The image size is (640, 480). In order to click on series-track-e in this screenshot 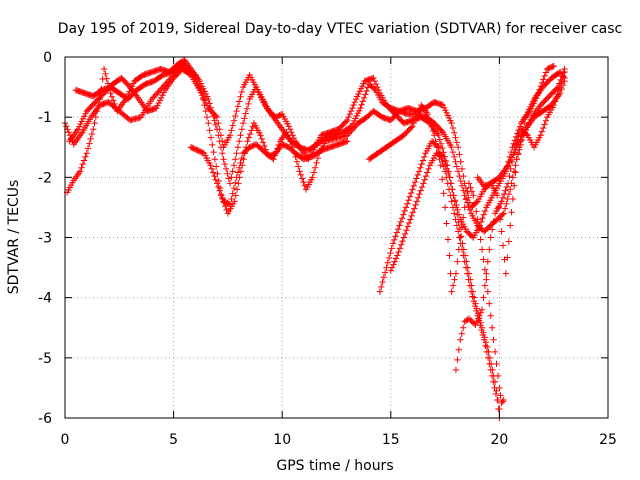, I will do `click(436, 254)`.